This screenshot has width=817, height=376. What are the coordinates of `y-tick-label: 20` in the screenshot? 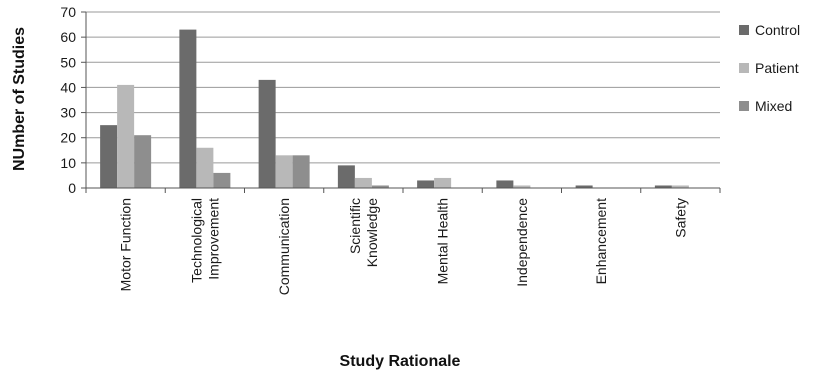 It's located at (68, 138).